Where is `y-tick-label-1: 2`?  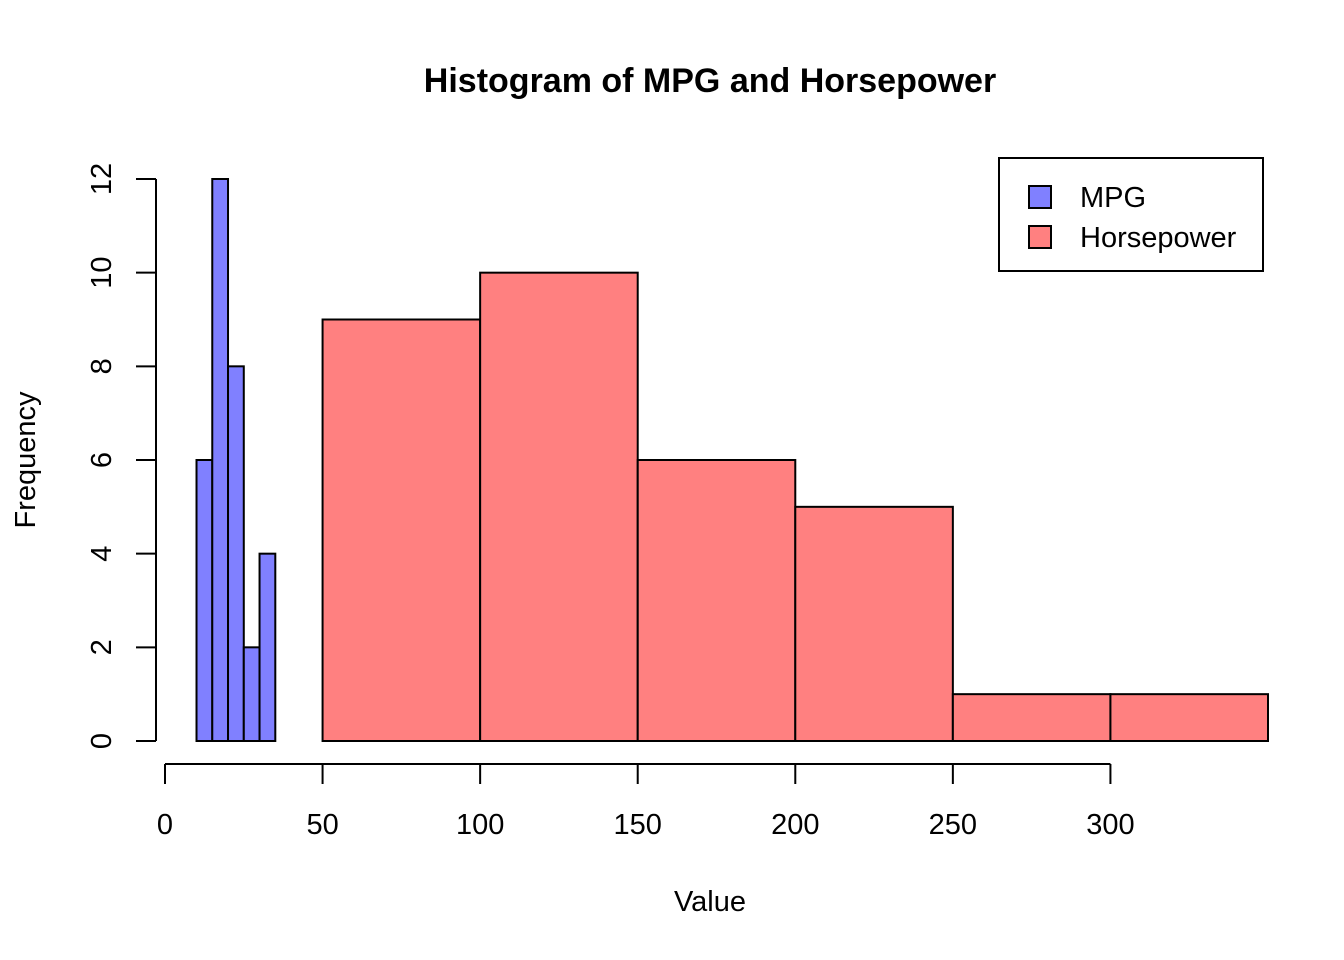
y-tick-label-1: 2 is located at coordinates (102, 647).